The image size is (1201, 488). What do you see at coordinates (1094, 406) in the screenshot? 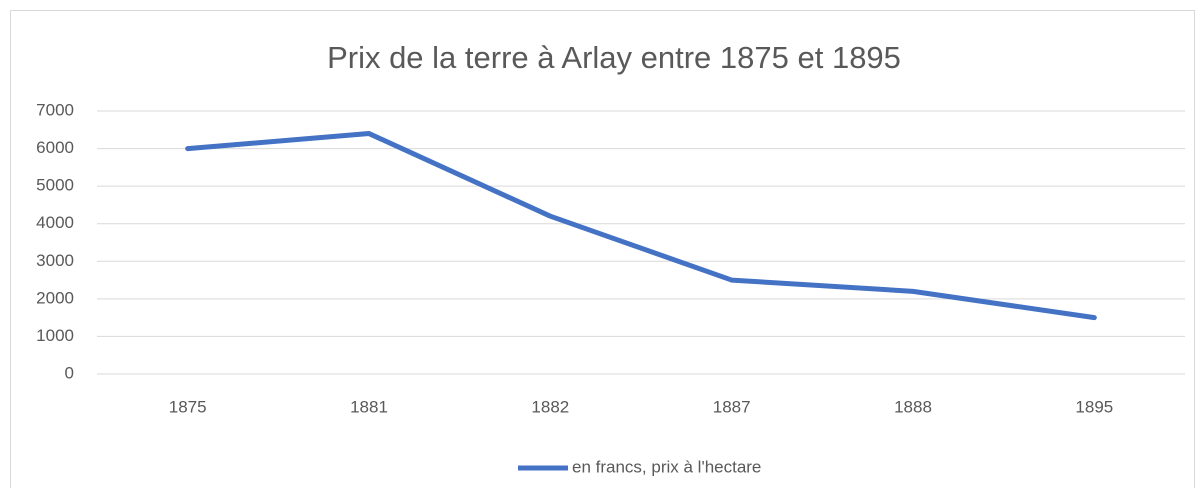
I see `x-tick-label: 1895` at bounding box center [1094, 406].